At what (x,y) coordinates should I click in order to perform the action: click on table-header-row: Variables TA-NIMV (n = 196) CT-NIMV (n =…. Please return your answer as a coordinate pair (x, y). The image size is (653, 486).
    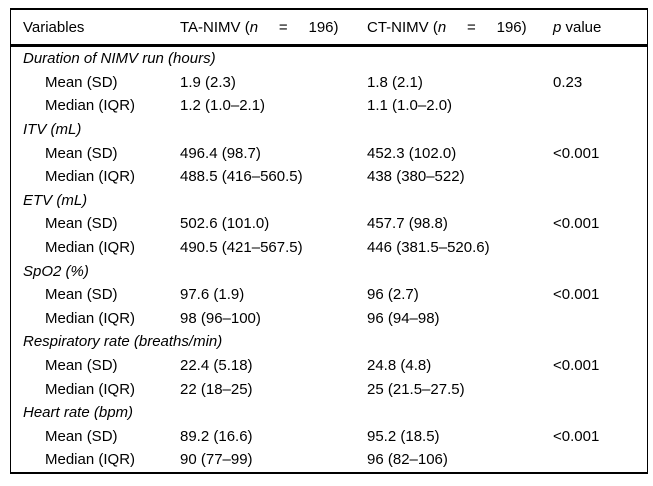
    Looking at the image, I should click on (329, 28).